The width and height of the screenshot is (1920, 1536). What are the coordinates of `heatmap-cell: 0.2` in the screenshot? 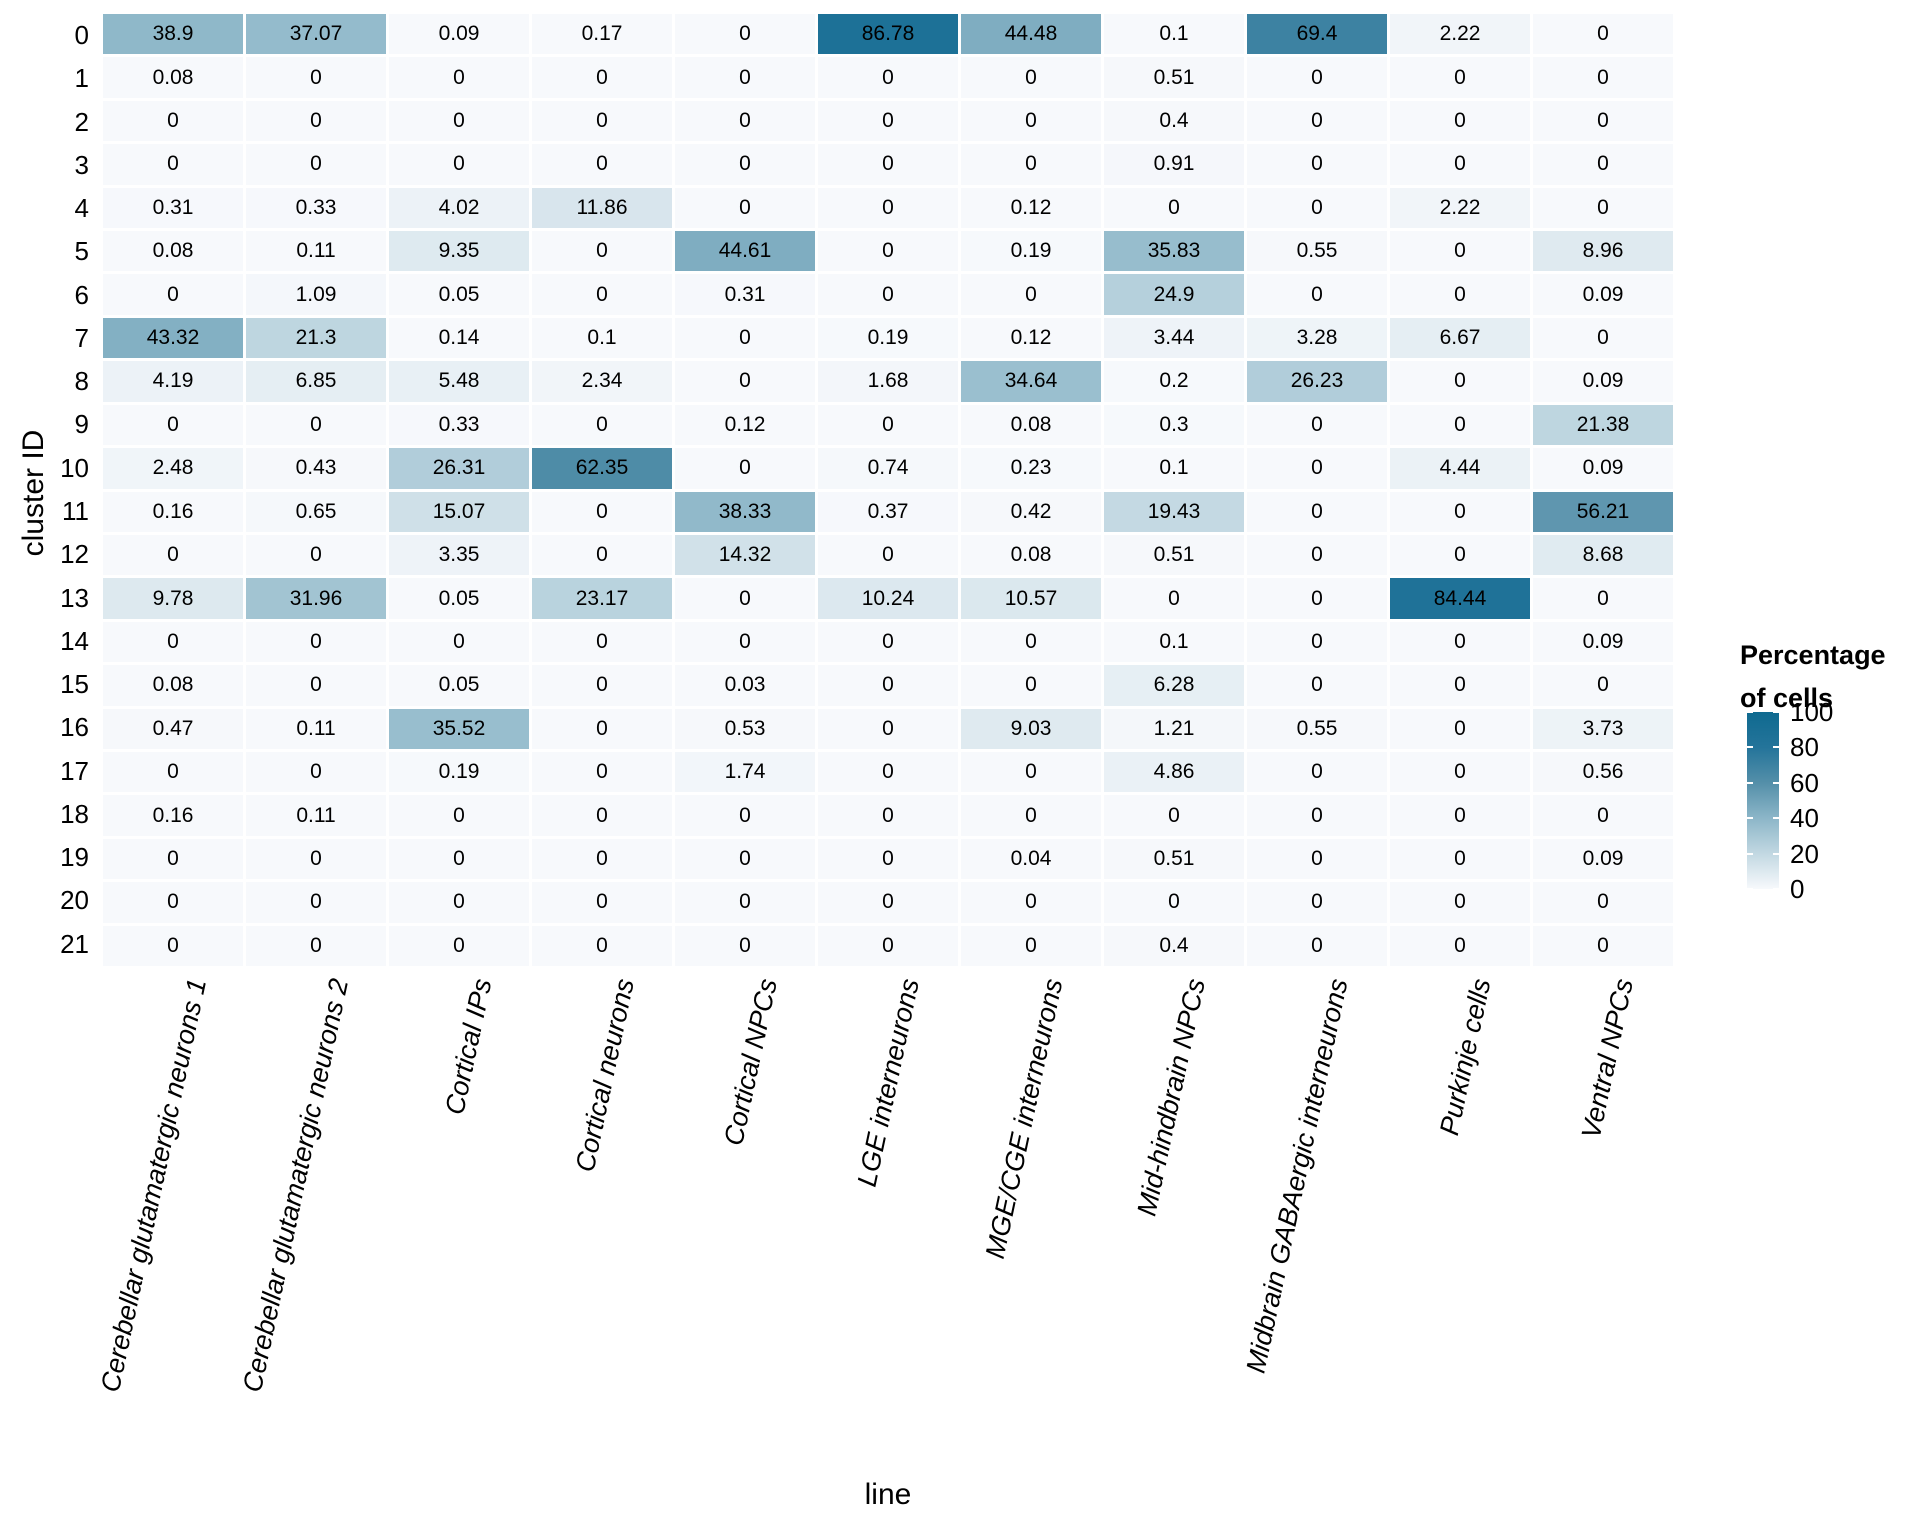 It's located at (1174, 381).